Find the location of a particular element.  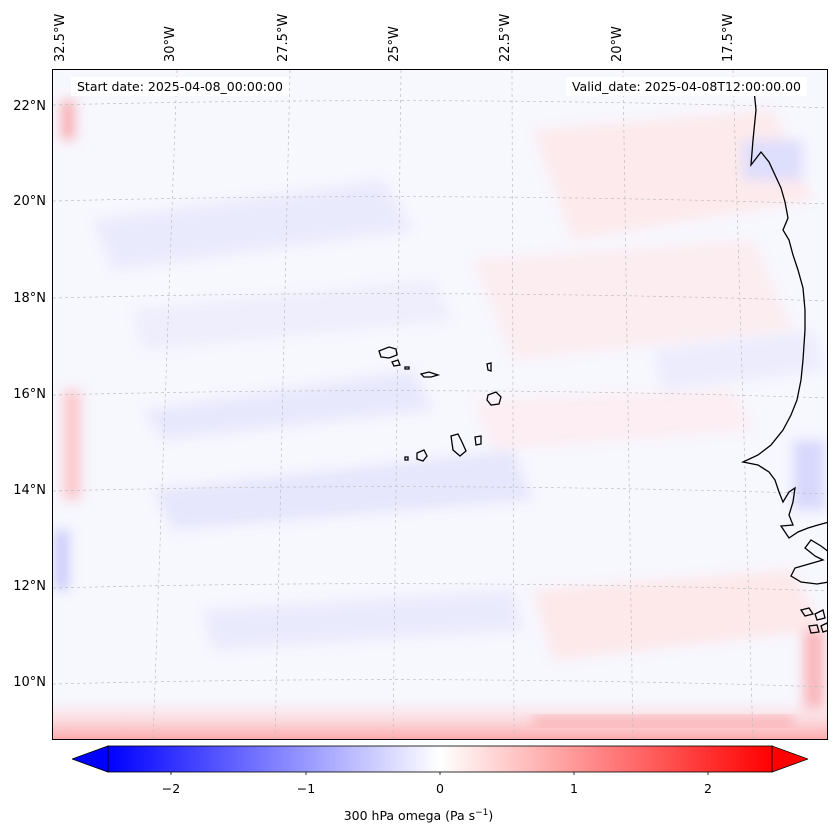

colorbar-tick-label: −2 is located at coordinates (171, 788).